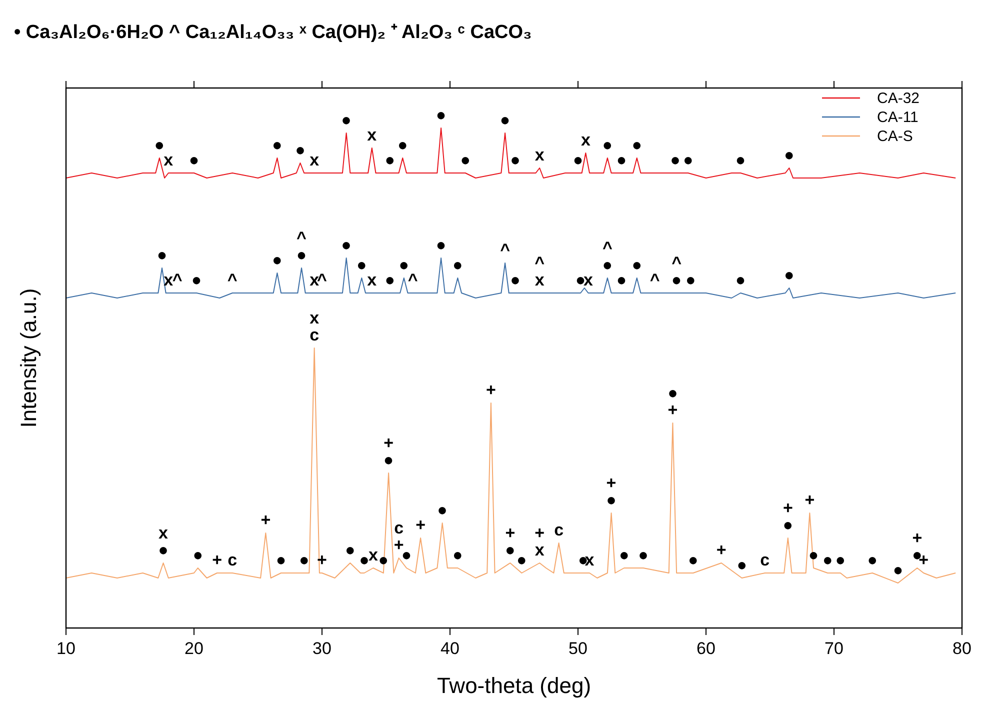  I want to click on chart-title: • Ca₃Al₂O₆·6H₂O ^ Ca₁₂Al₁₄O₃₃ ˣ Ca(OH)₂ ⁺ Al₂O₃ ᶜ CaCO₃, so click(273, 32).